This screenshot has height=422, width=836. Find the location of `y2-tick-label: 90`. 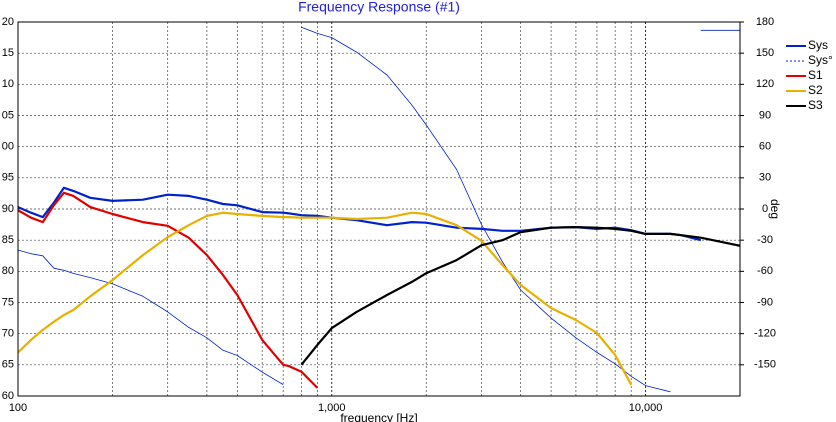

y2-tick-label: 90 is located at coordinates (765, 115).